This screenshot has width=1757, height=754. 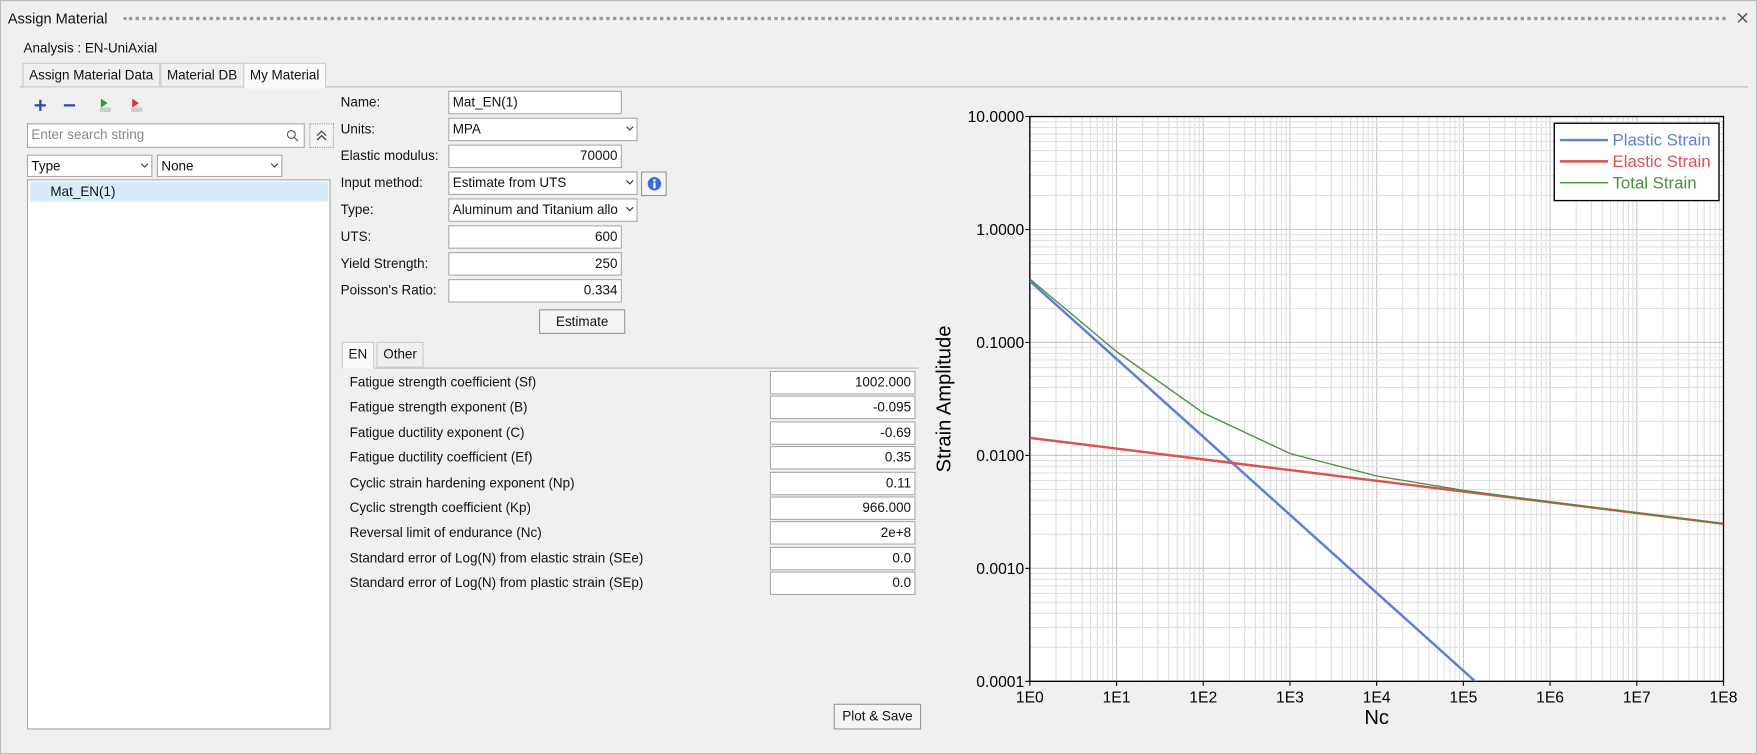 What do you see at coordinates (1117, 698) in the screenshot?
I see `x-tick-label: 1E1` at bounding box center [1117, 698].